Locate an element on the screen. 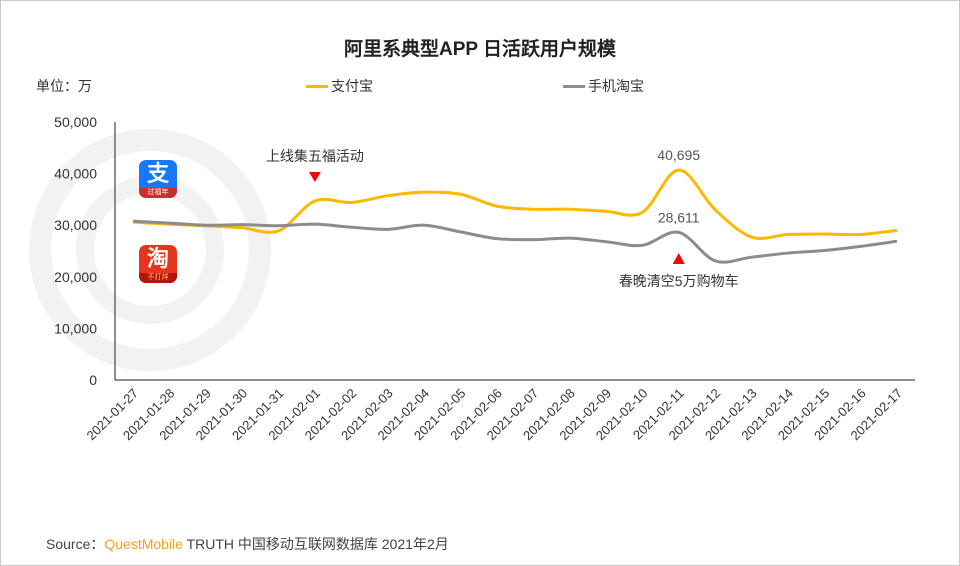 The image size is (960, 566). icon-banner: 过福年 is located at coordinates (158, 193).